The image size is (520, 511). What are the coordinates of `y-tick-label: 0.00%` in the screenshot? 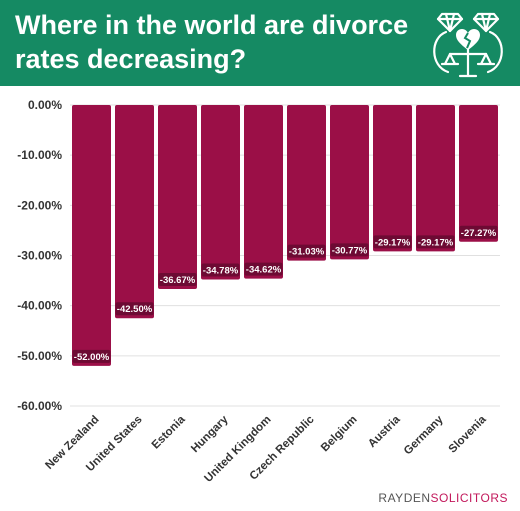 It's located at (45, 105).